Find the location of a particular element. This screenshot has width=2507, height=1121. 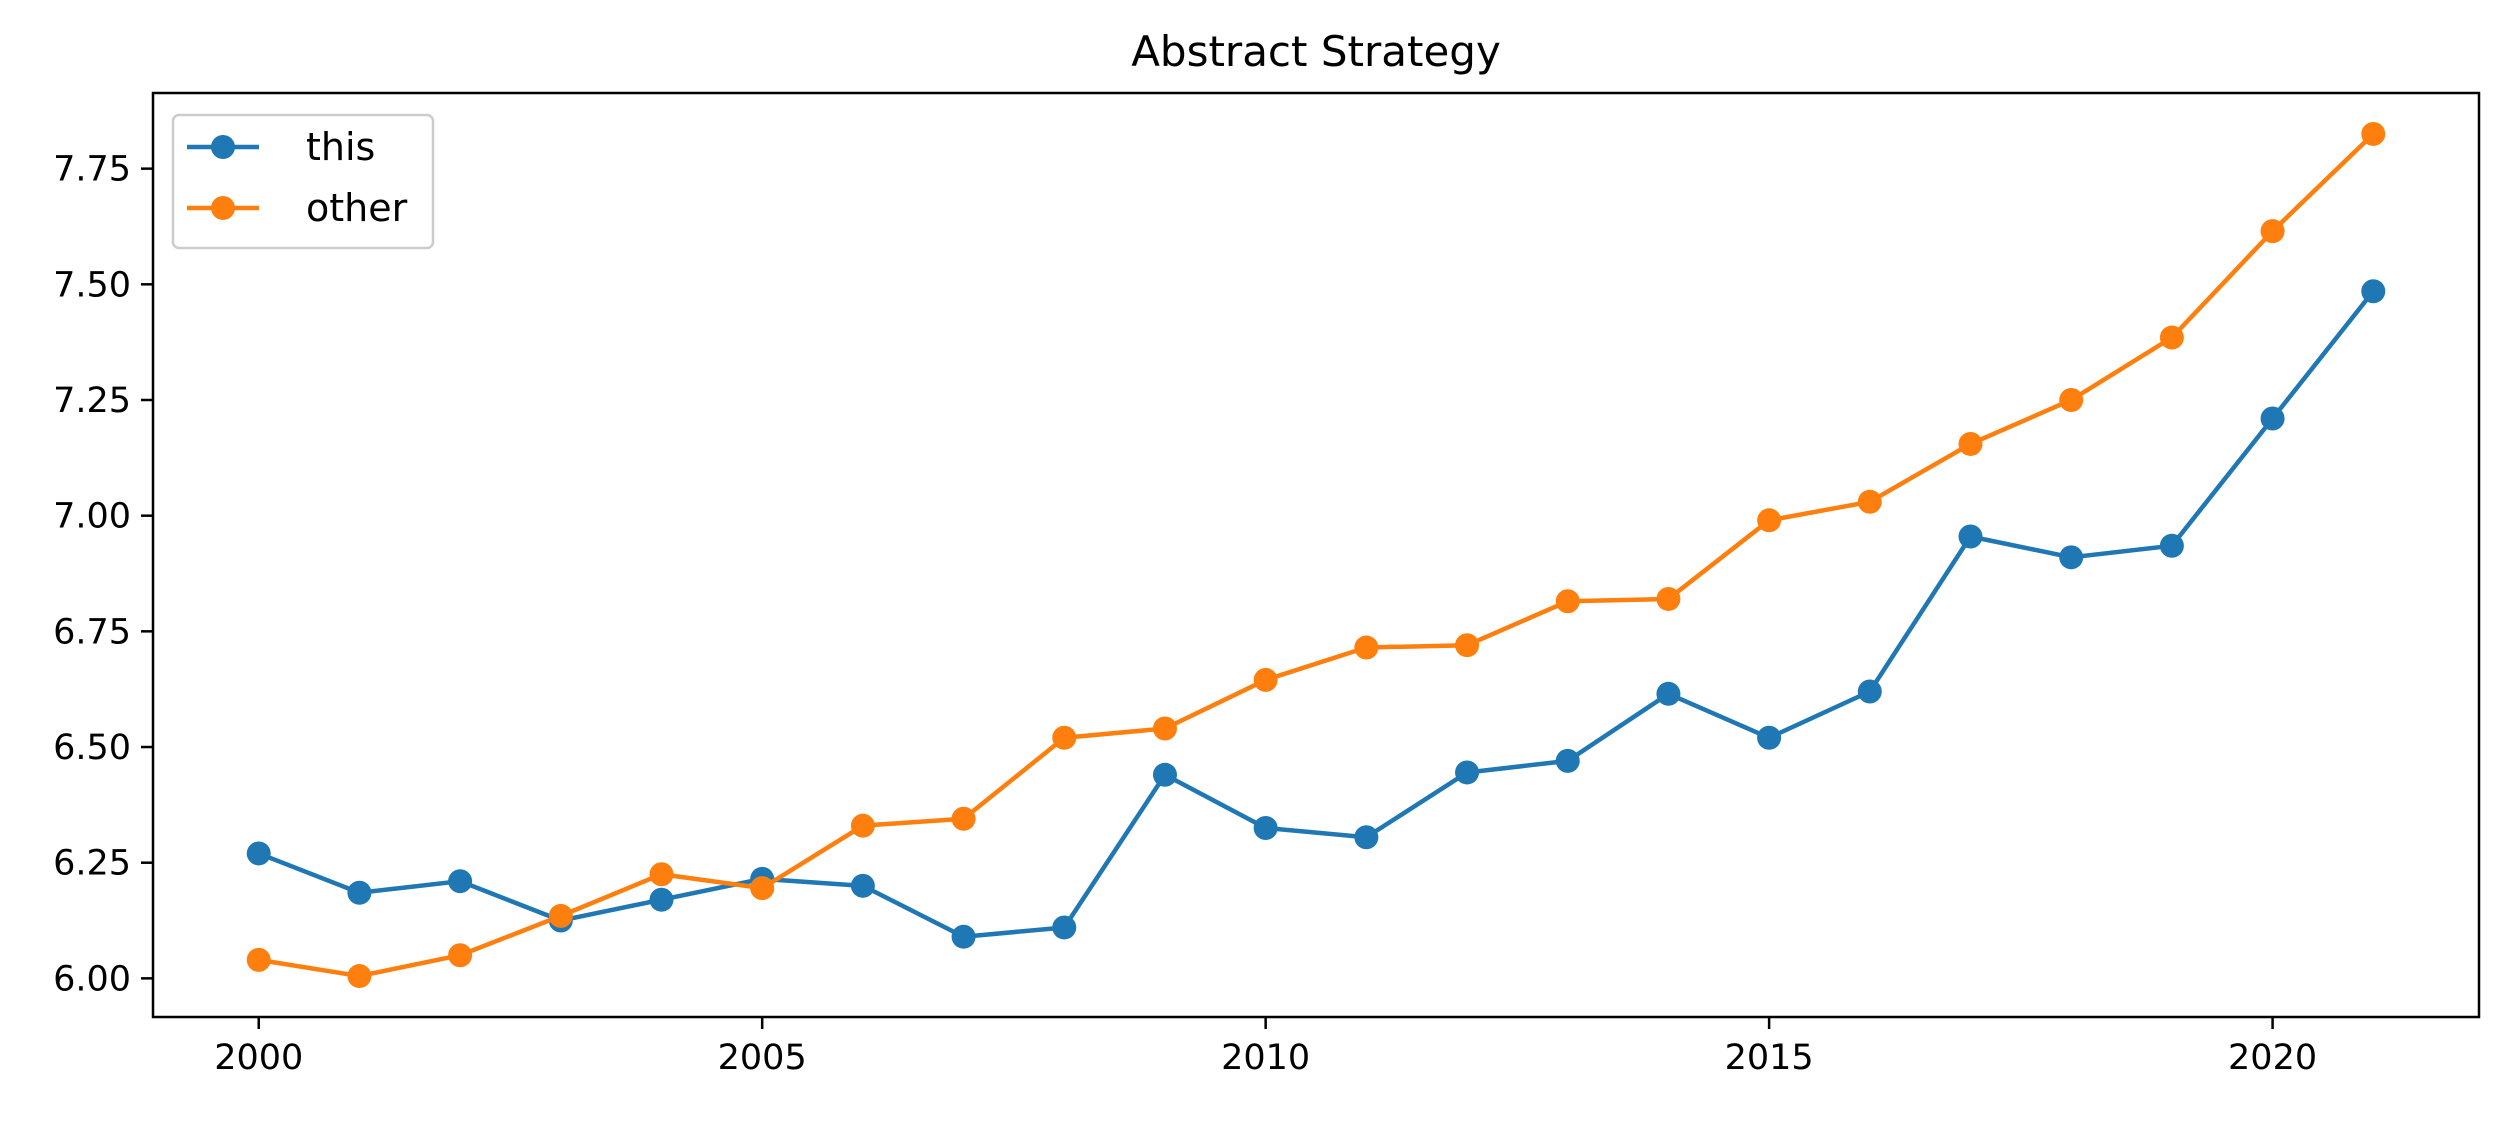

chart-title: Abstract Strategy is located at coordinates (1316, 51).